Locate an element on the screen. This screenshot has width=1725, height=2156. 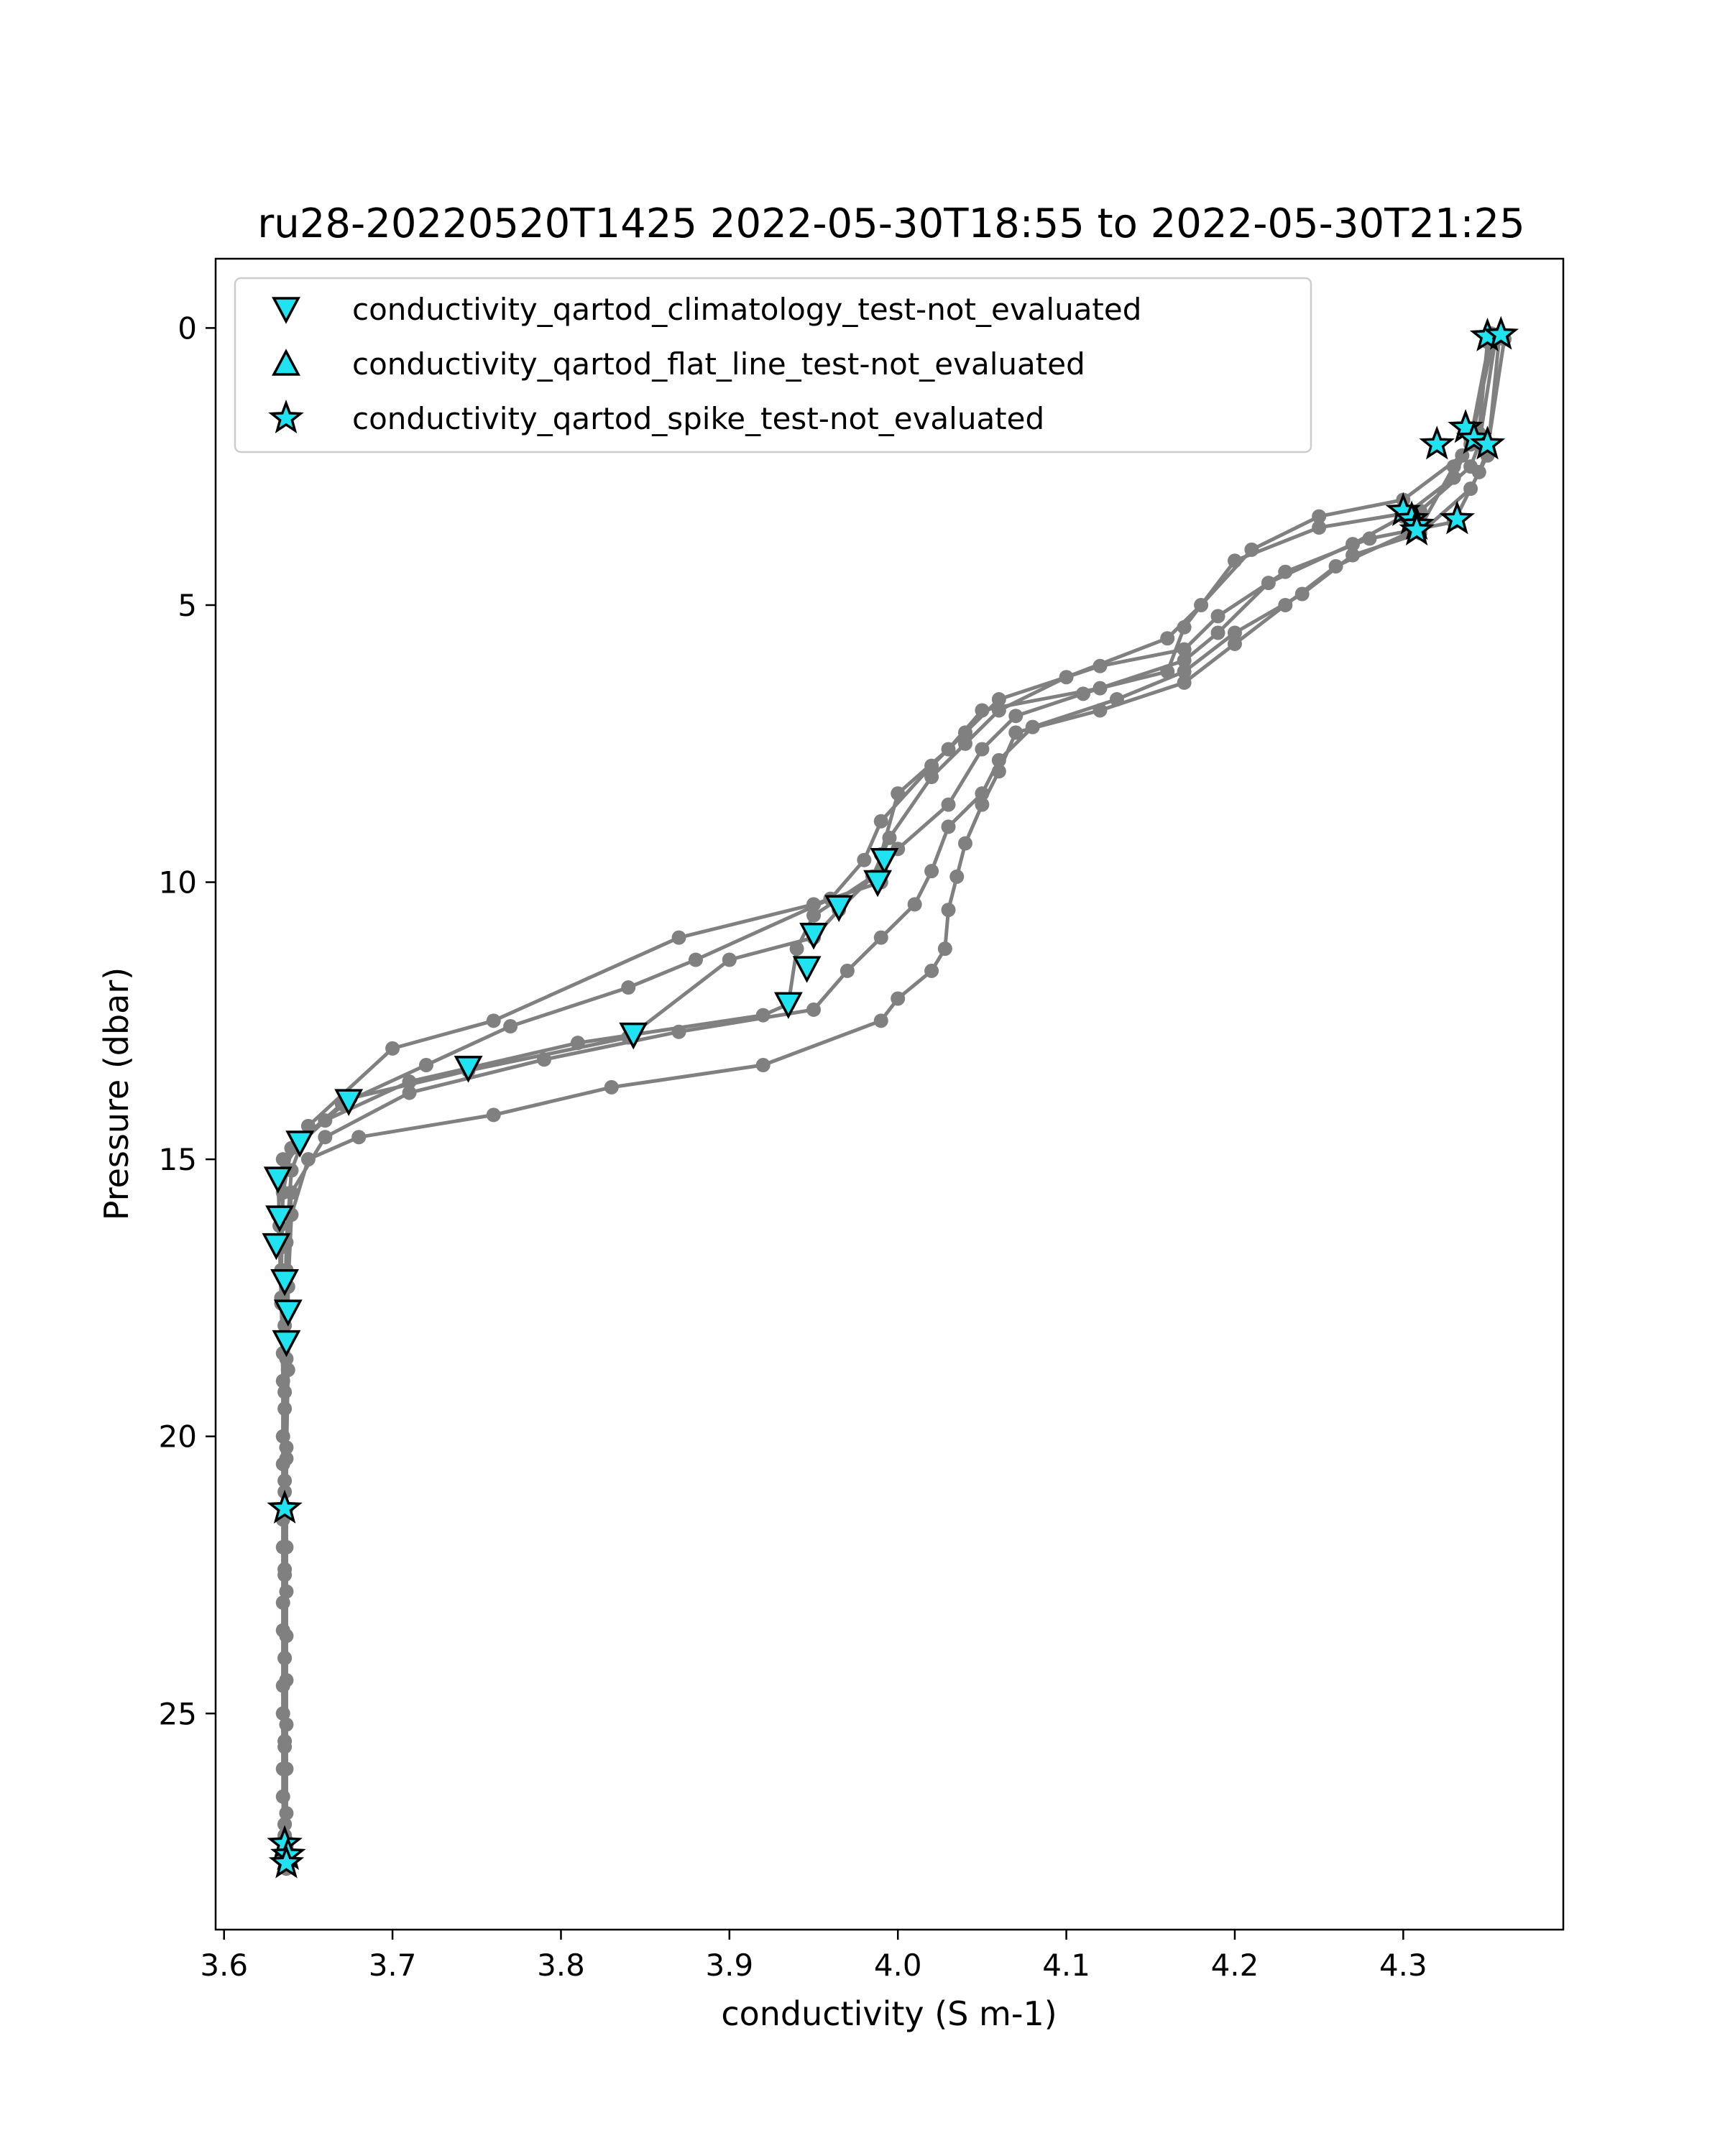
x-tick-label-1: 3.6 is located at coordinates (224, 1965).